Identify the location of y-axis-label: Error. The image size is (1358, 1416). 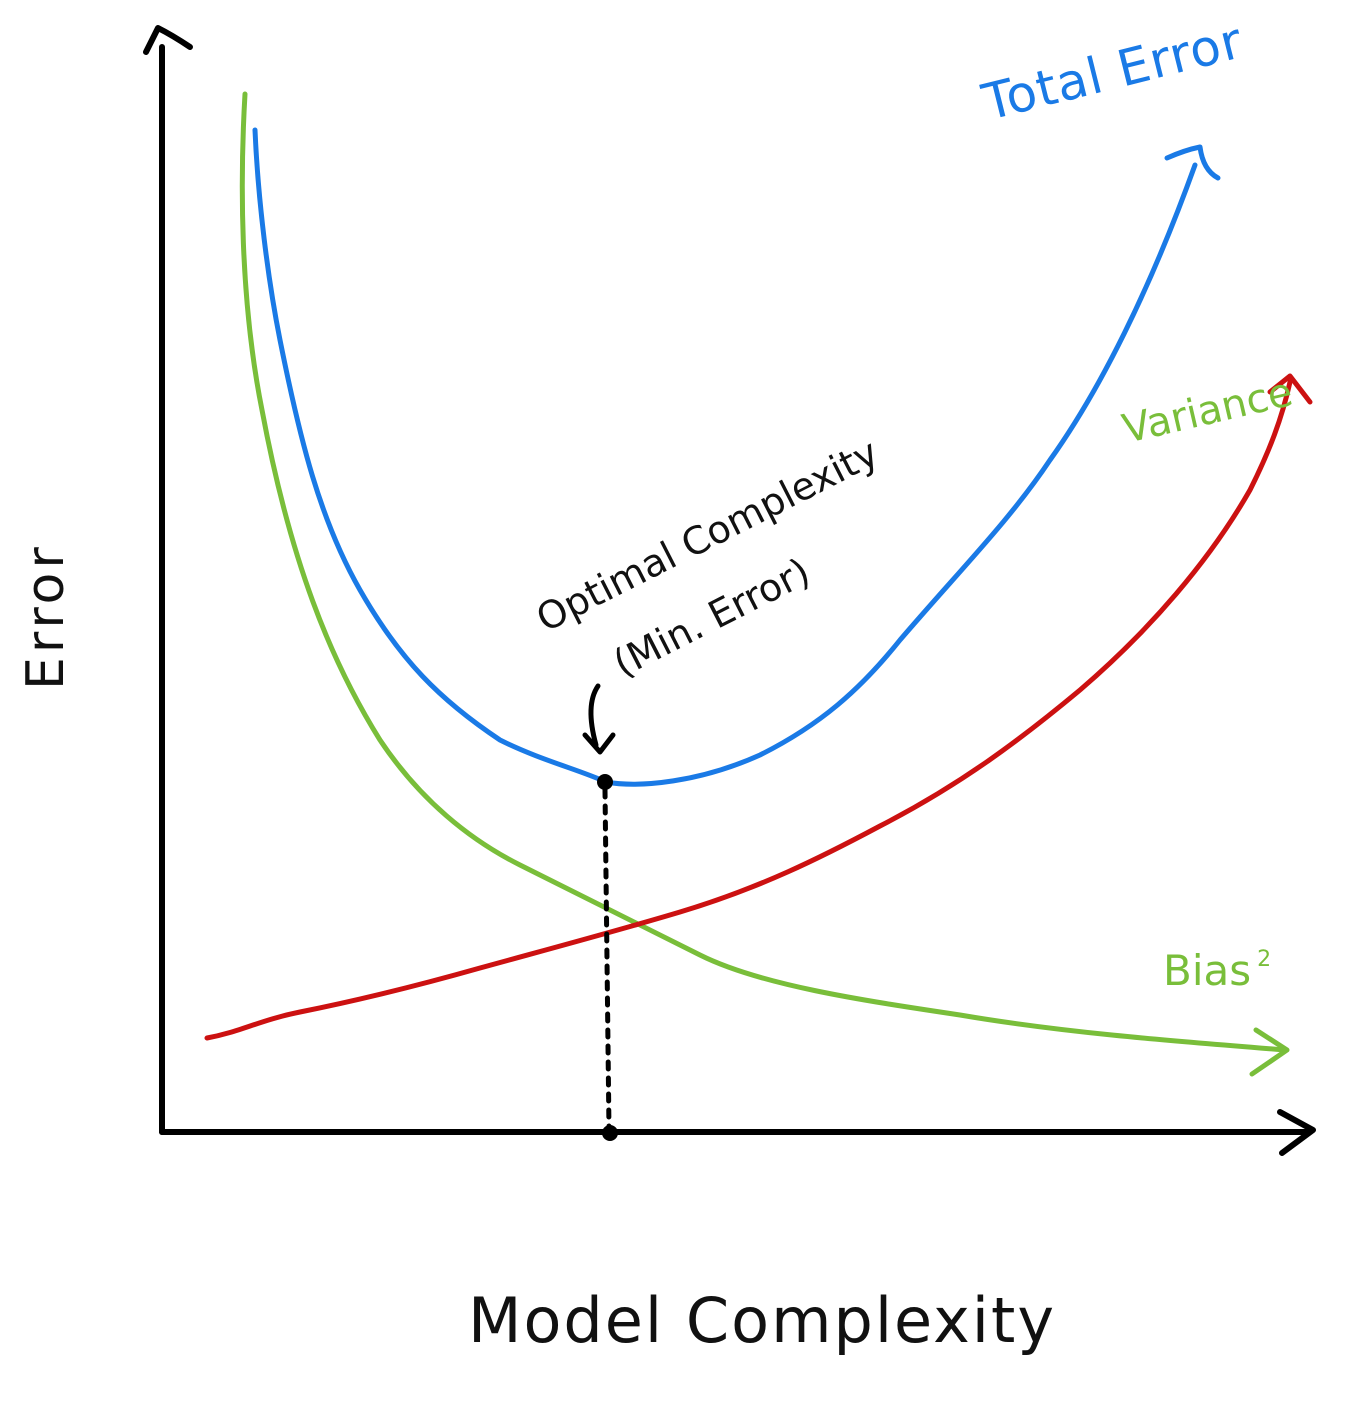
(46, 616).